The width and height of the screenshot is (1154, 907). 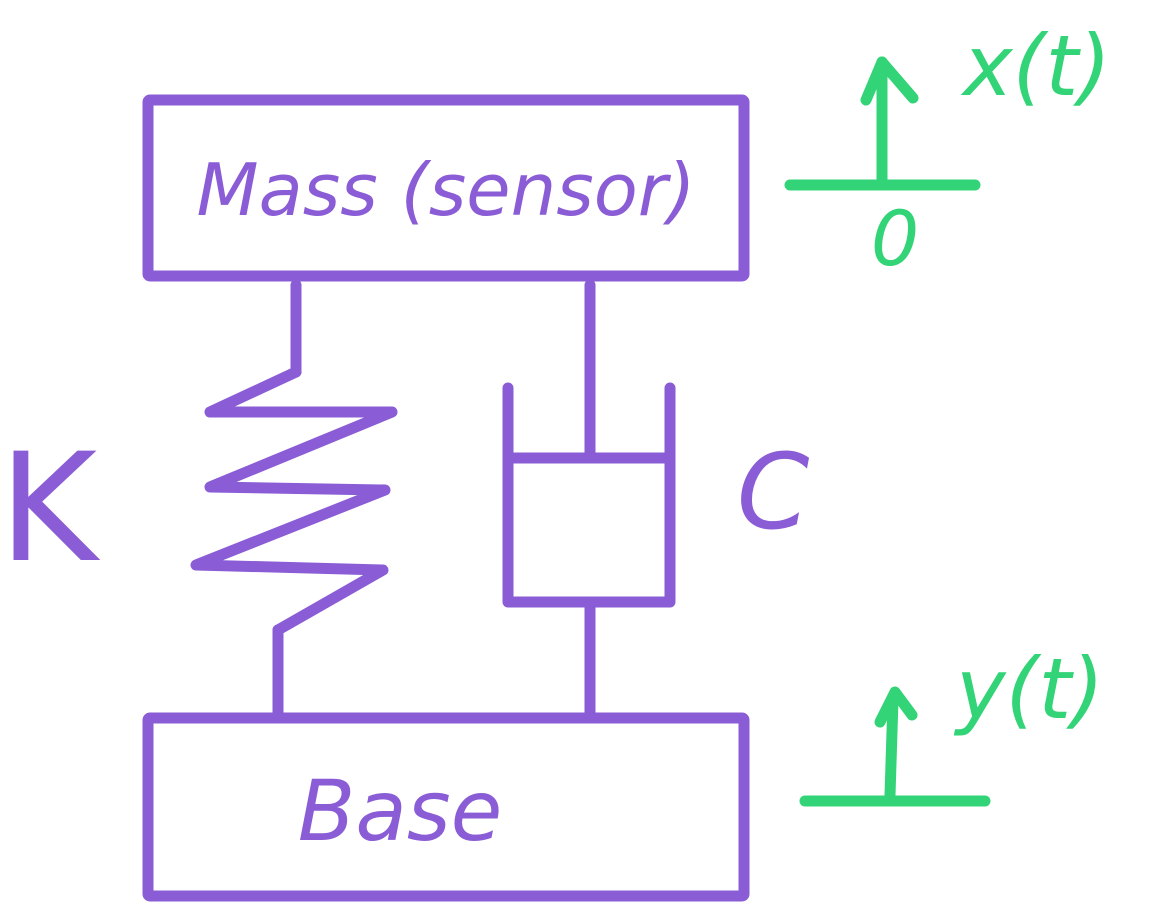 What do you see at coordinates (895, 238) in the screenshot?
I see `mass-reference-label: 0` at bounding box center [895, 238].